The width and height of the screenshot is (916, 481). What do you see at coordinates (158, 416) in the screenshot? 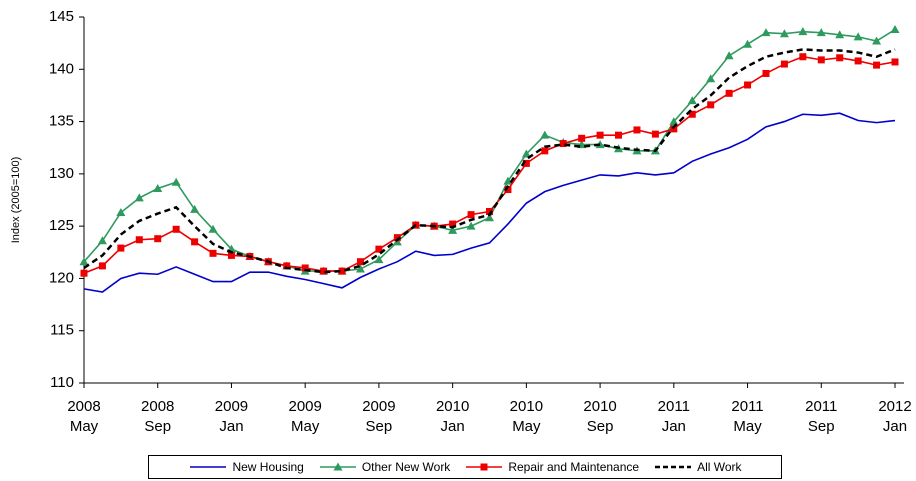
I see `x-tick-label: 2008 Sep` at bounding box center [158, 416].